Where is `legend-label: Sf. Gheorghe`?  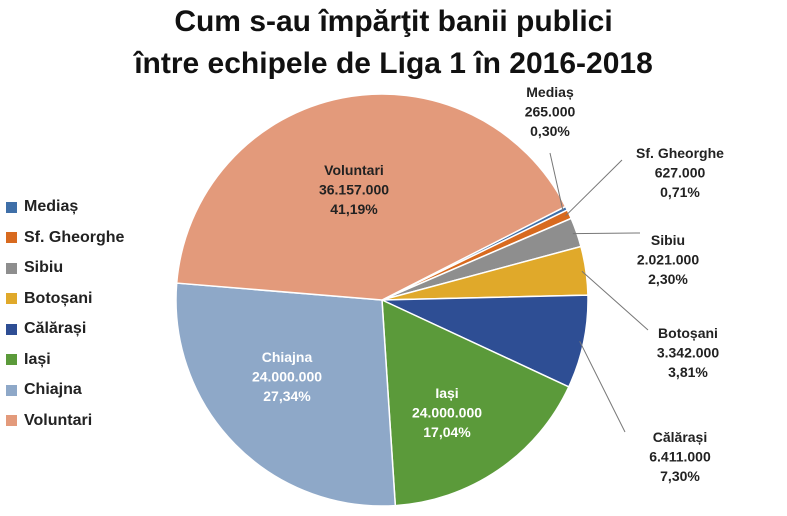
legend-label: Sf. Gheorghe is located at coordinates (74, 237).